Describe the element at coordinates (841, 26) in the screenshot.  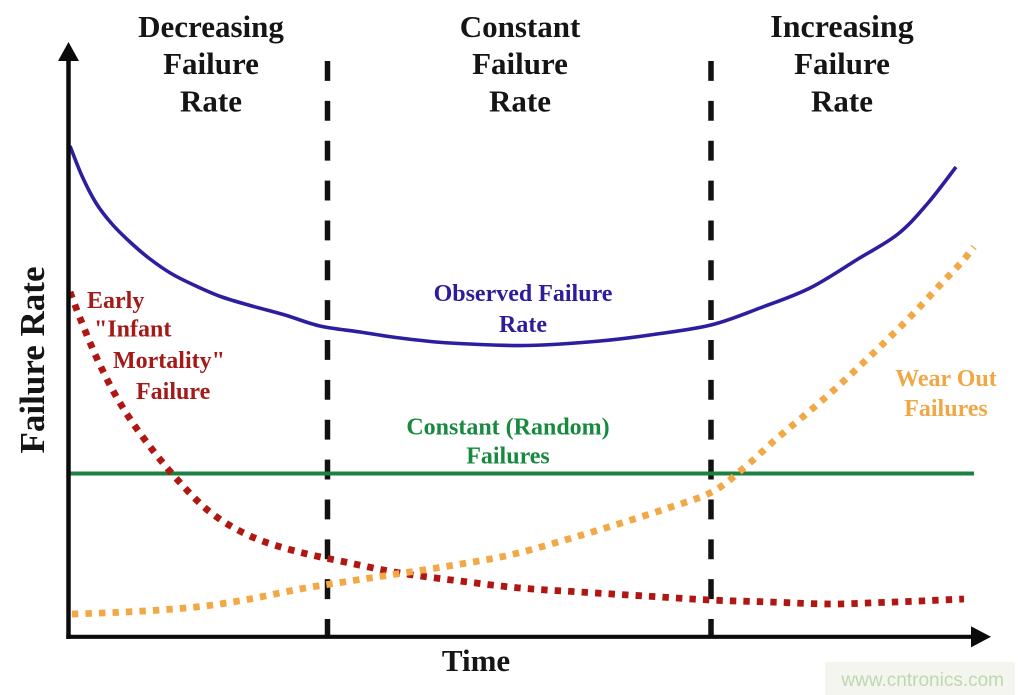
I see `svg-text: Increasing` at that location.